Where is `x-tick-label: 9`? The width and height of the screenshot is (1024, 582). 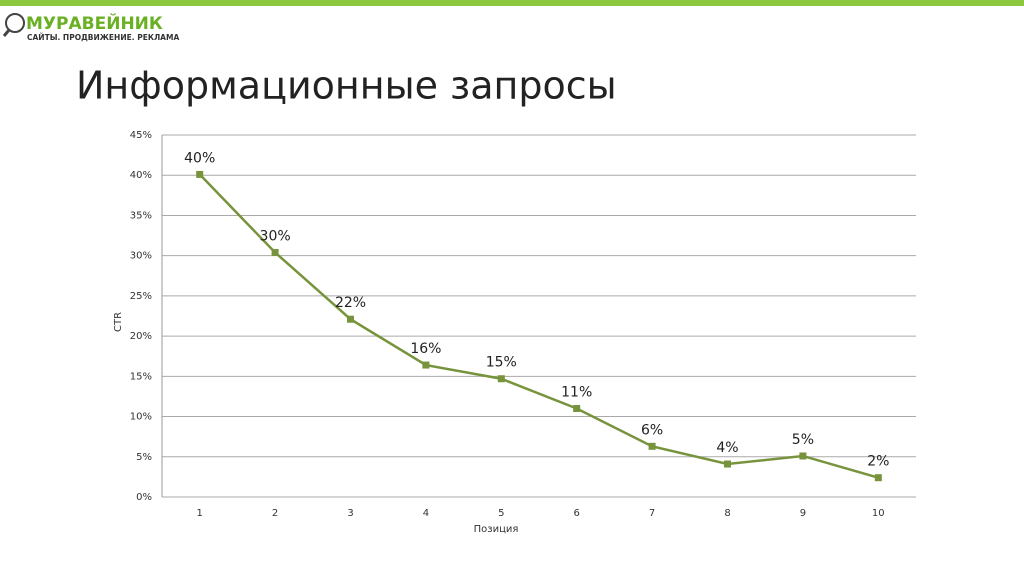
x-tick-label: 9 is located at coordinates (803, 513).